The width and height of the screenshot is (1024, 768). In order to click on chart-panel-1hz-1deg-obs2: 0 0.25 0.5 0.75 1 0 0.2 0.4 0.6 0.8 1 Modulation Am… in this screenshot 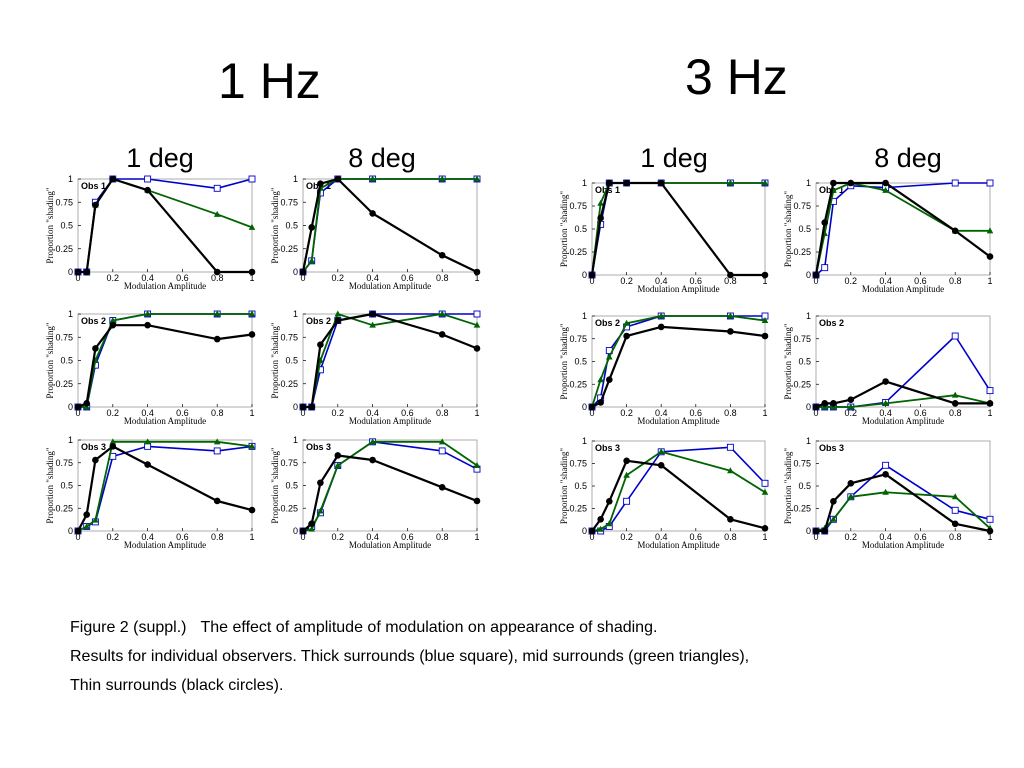, I will do `click(150, 367)`.